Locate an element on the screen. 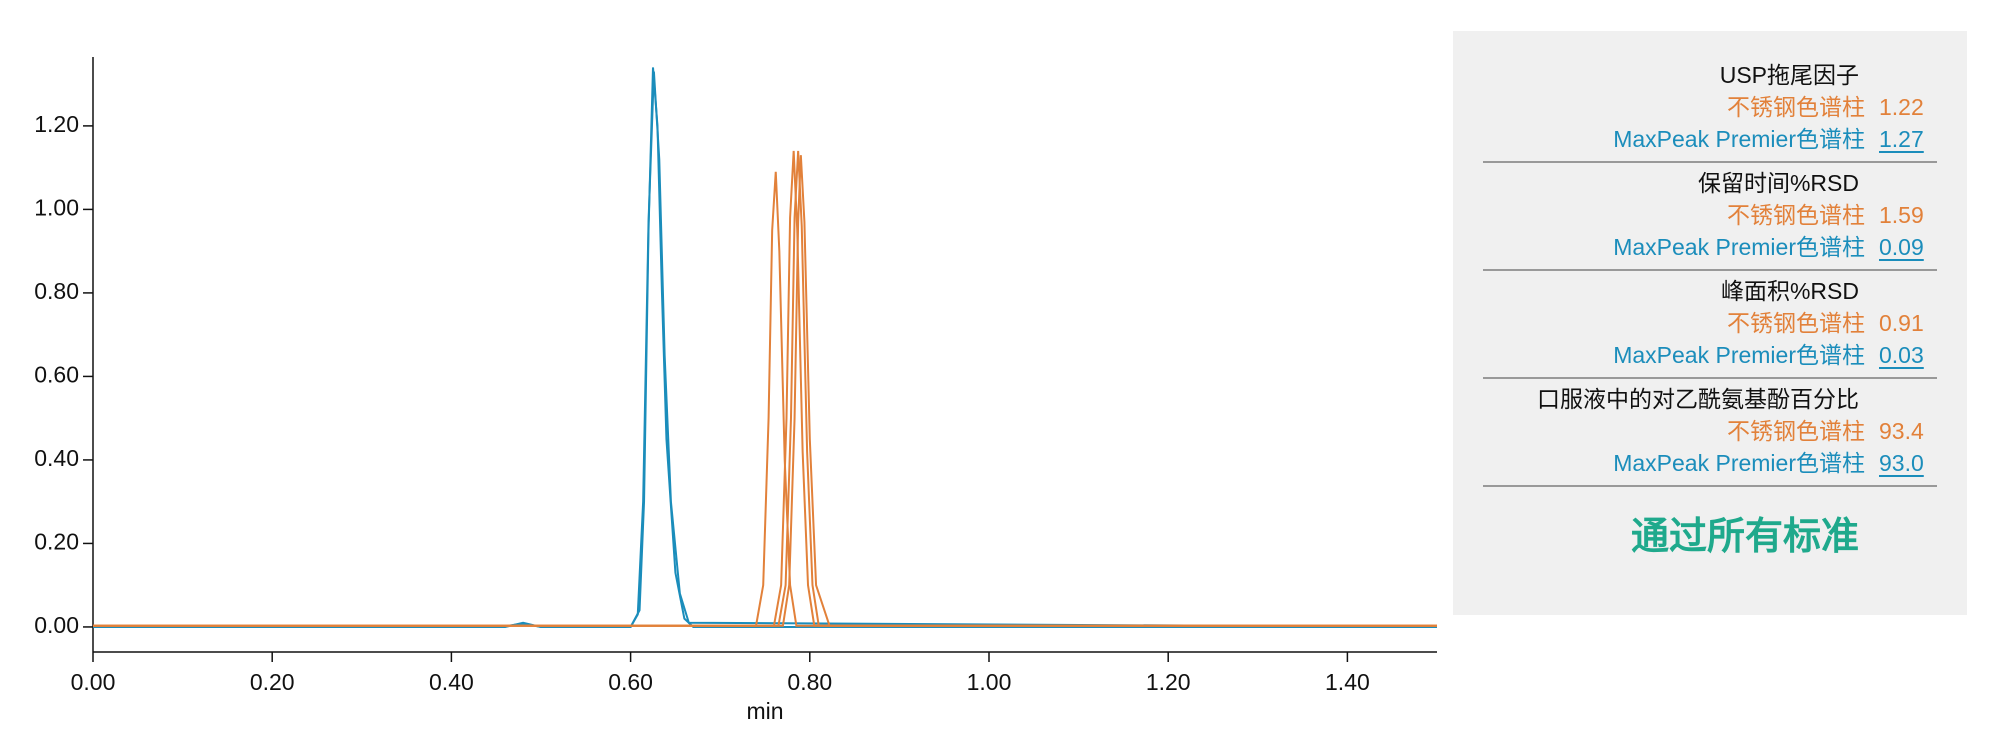  metric-row: 不锈钢色谱柱 1.59 is located at coordinates (1710, 215).